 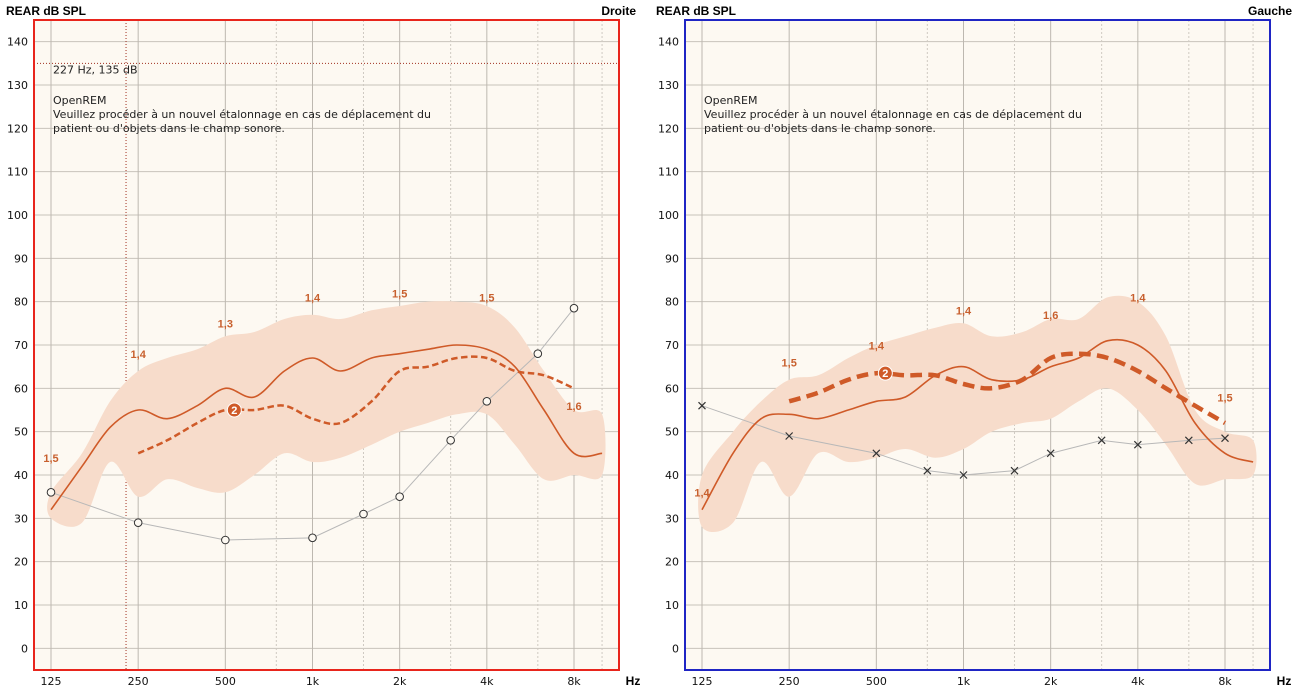 I want to click on side-label: Droite, so click(x=618, y=11).